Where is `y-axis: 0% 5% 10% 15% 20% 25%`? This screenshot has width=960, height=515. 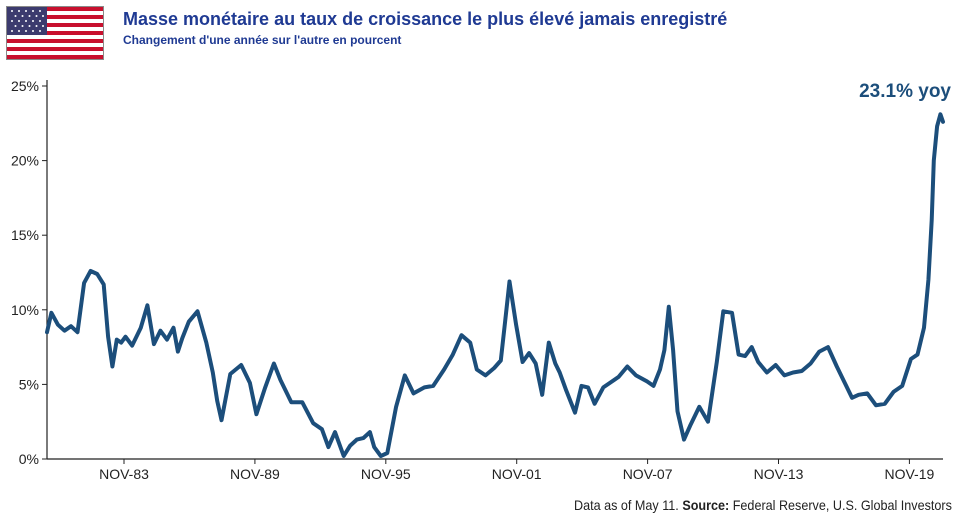
y-axis: 0% 5% 10% 15% 20% 25% is located at coordinates (29, 272).